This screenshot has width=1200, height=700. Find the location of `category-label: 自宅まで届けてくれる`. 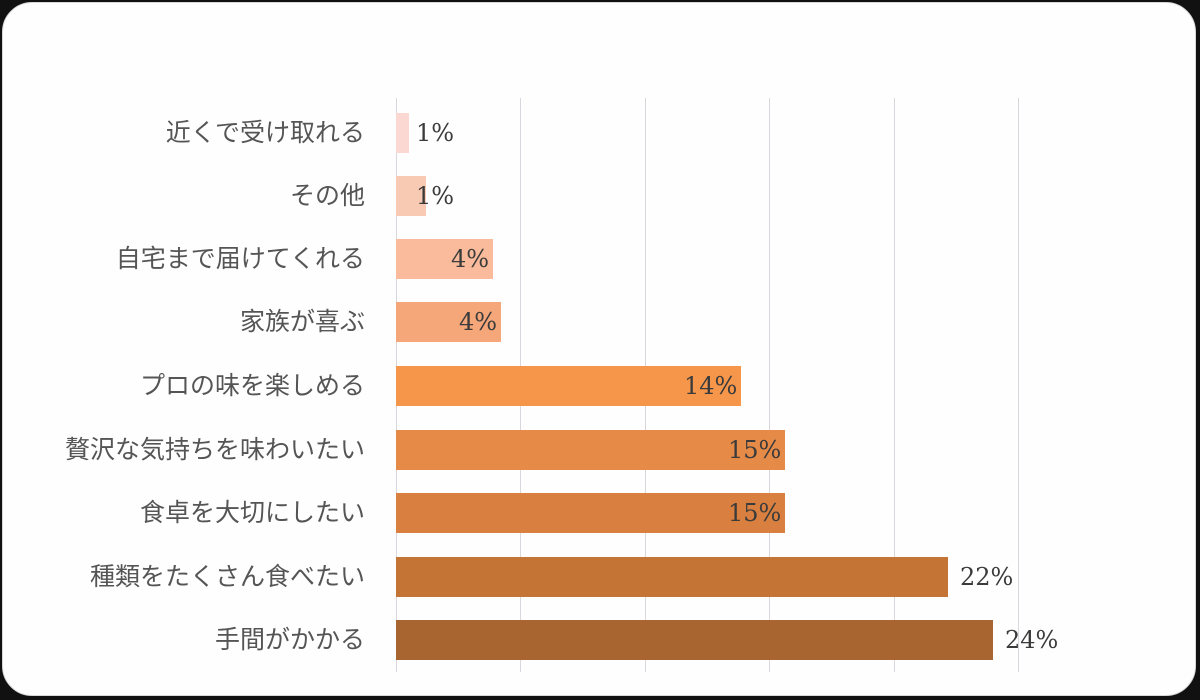

category-label: 自宅まで届けてくれる is located at coordinates (240, 258).